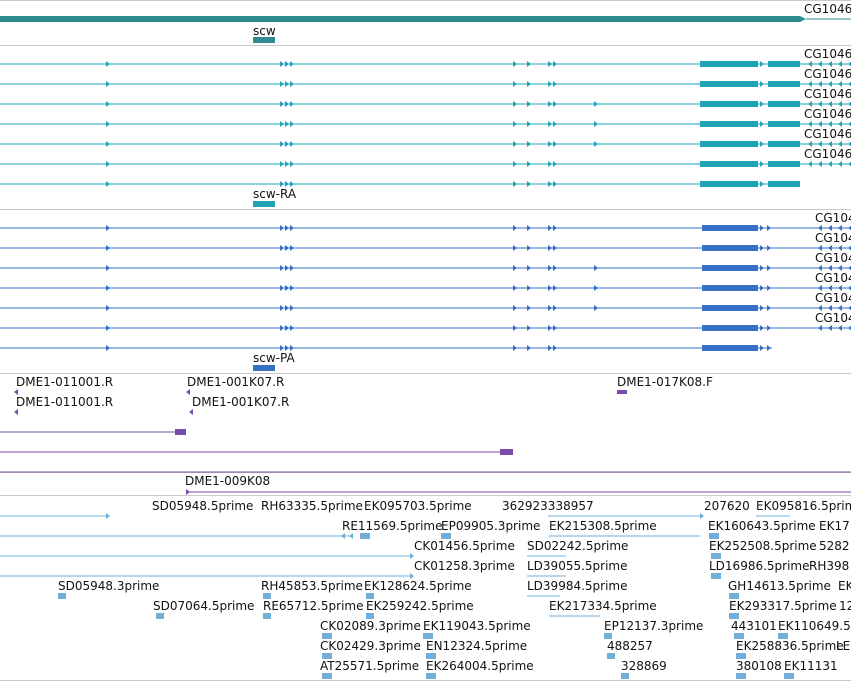  Describe the element at coordinates (476, 646) in the screenshot. I see `est-label: EN12324.5prime` at that location.